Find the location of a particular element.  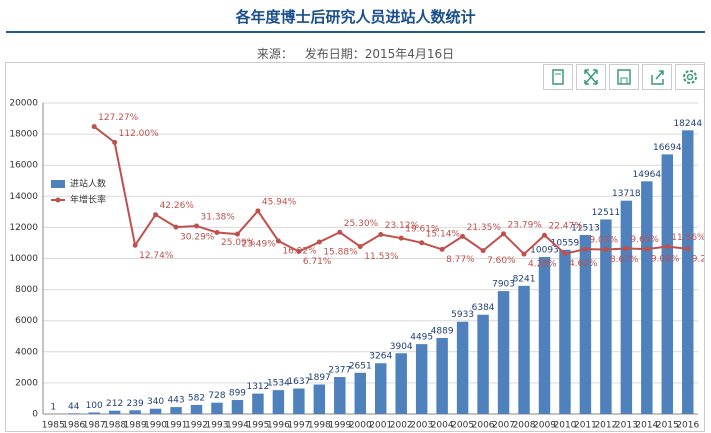

bar-label: 3904 is located at coordinates (401, 347).